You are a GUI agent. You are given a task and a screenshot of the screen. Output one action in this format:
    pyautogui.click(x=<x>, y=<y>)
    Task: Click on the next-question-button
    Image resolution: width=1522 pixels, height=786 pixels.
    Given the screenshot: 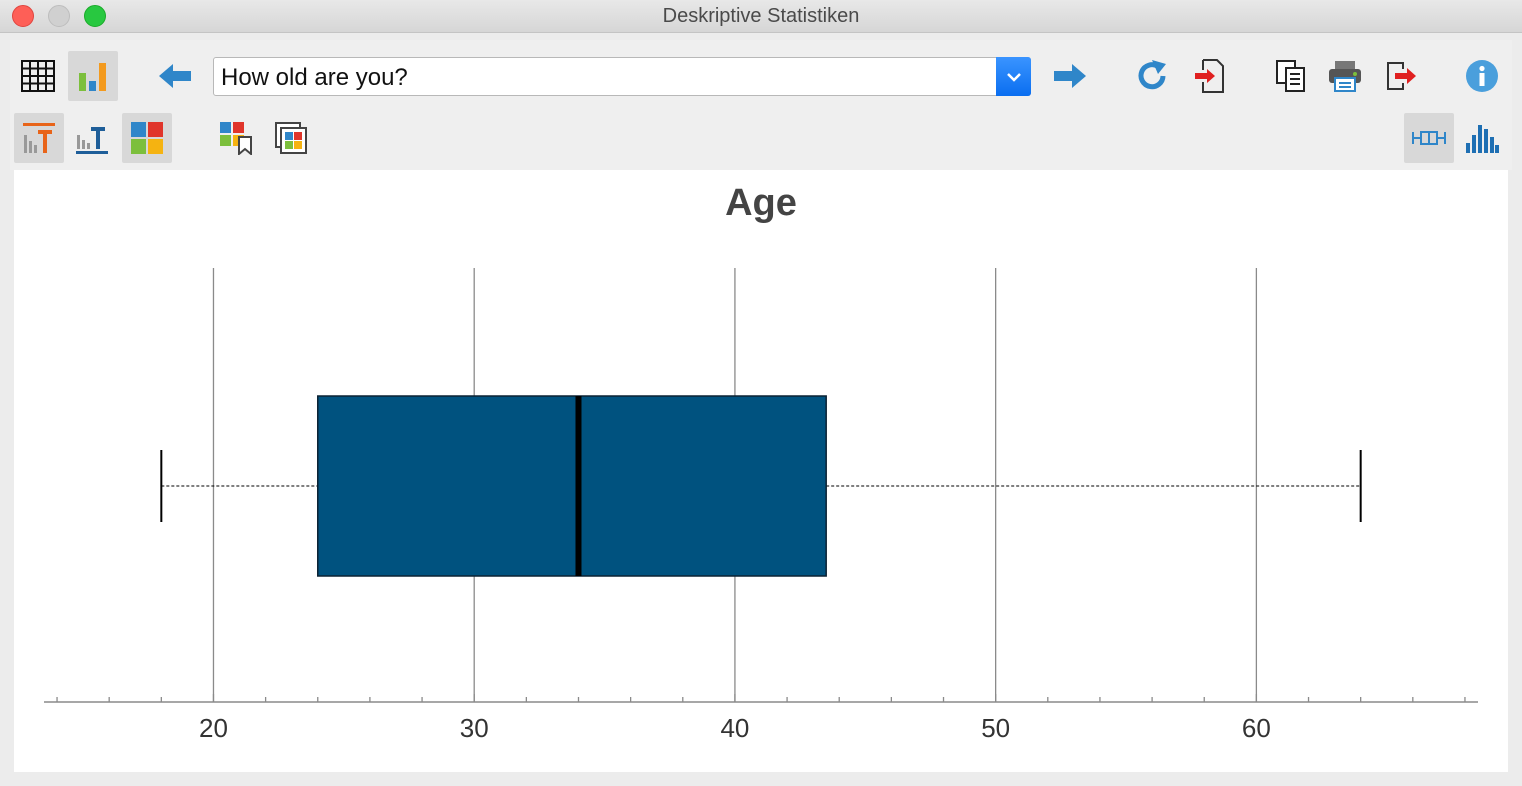 What is the action you would take?
    pyautogui.click(x=1070, y=76)
    